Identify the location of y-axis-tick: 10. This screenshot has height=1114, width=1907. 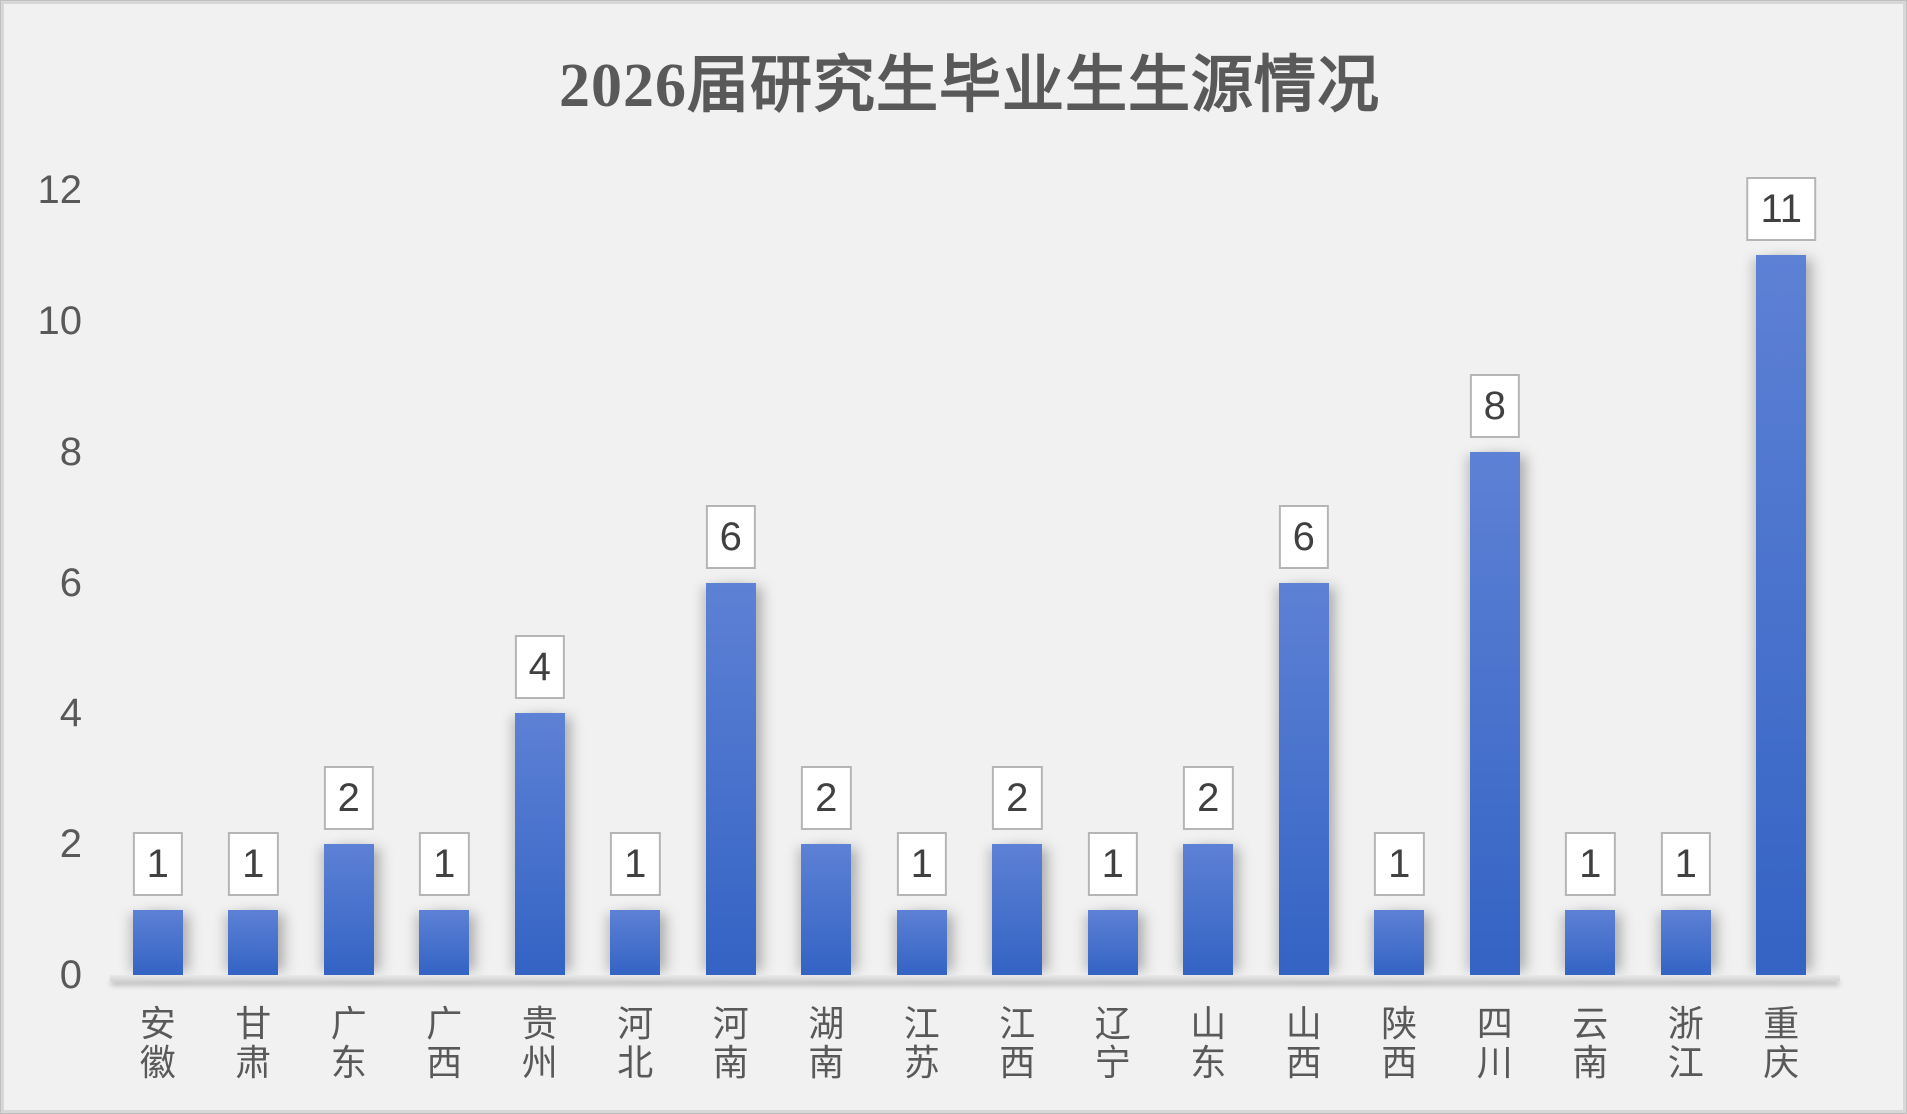
(60, 320).